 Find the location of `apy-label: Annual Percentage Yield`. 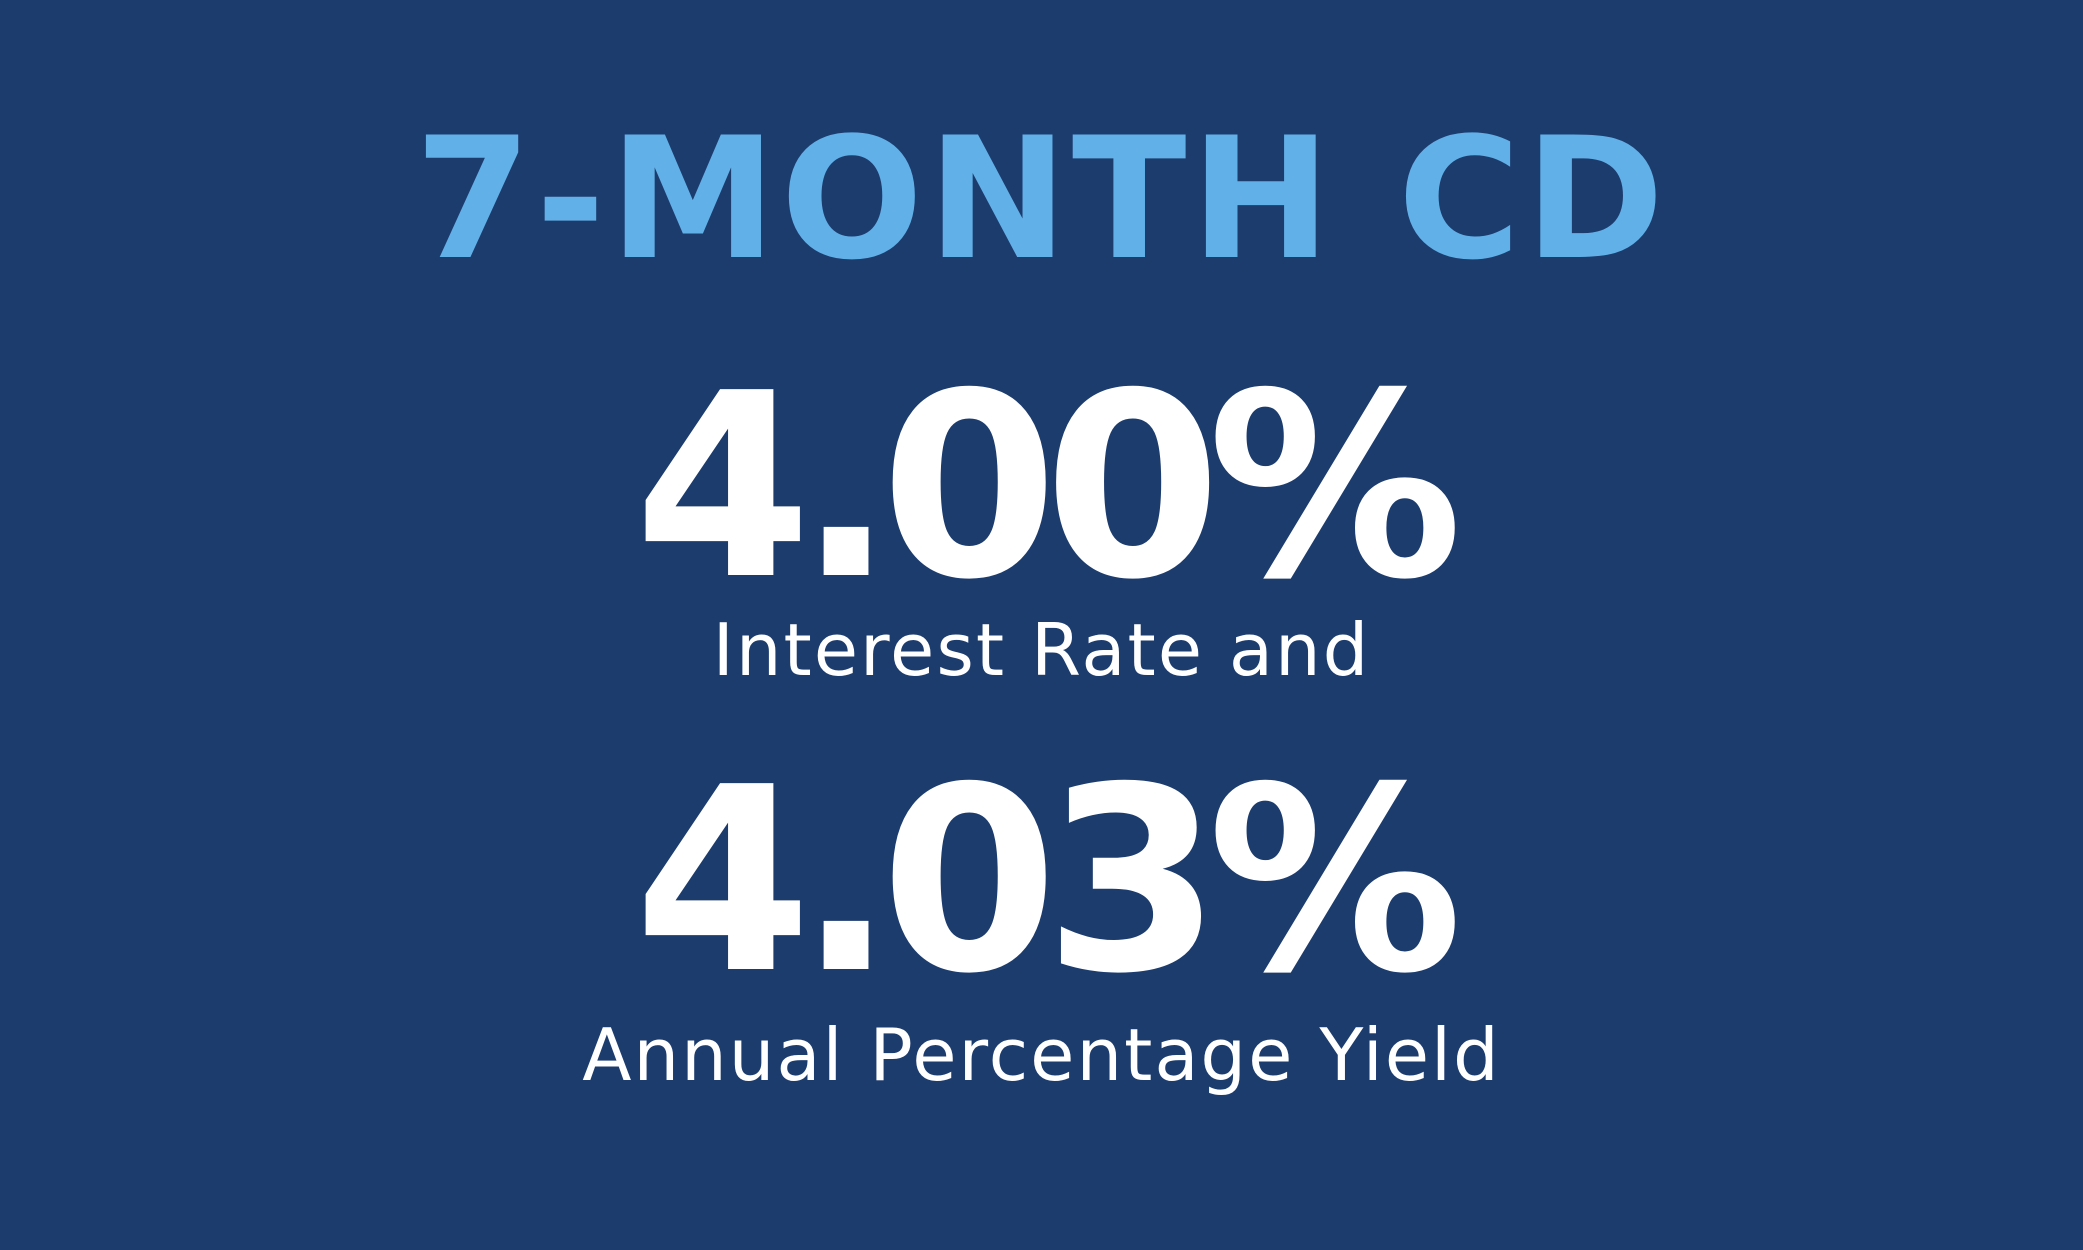

apy-label: Annual Percentage Yield is located at coordinates (1041, 1055).